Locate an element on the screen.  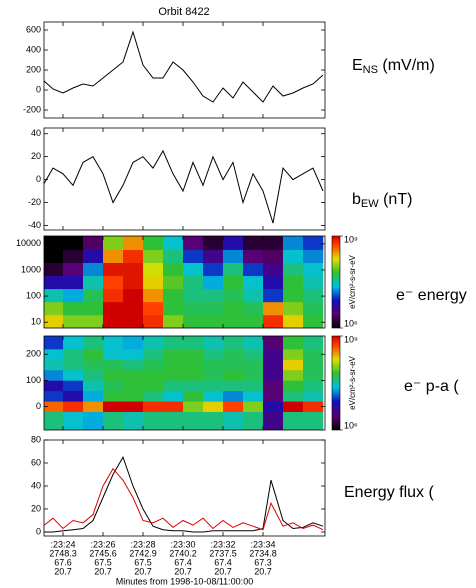
orbit-value: 2745.6 is located at coordinates (103, 553).